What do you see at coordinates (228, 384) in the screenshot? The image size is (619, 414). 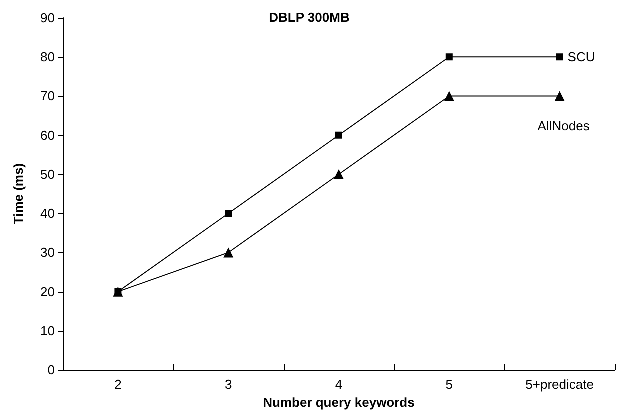 I see `x-tick-label: 3` at bounding box center [228, 384].